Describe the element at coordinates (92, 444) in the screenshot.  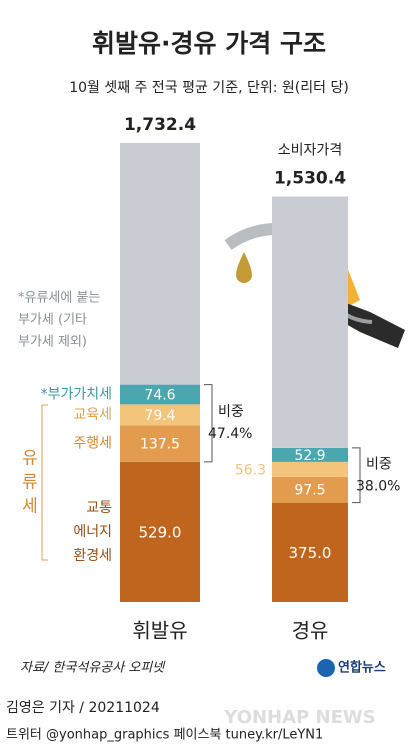
I see `series-name: 주행세` at that location.